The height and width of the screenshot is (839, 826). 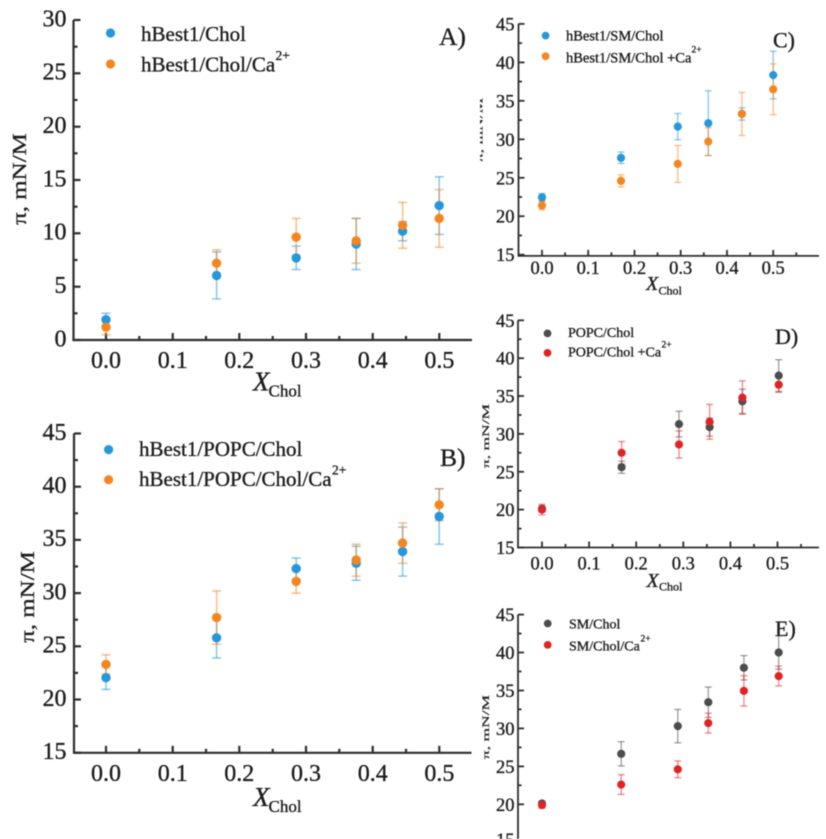 What do you see at coordinates (605, 646) in the screenshot?
I see `svg-text: SM/Chol/Ca` at bounding box center [605, 646].